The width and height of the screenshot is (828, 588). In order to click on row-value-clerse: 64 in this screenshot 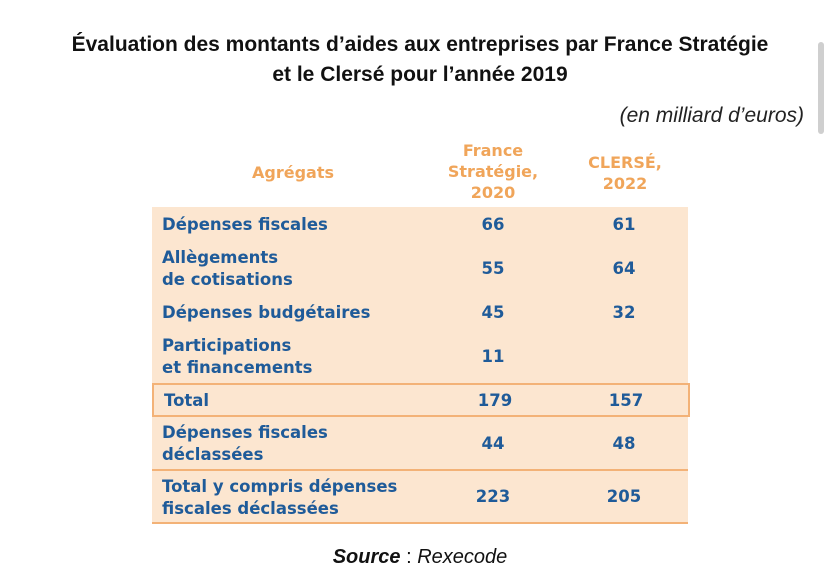, I will do `click(624, 268)`.